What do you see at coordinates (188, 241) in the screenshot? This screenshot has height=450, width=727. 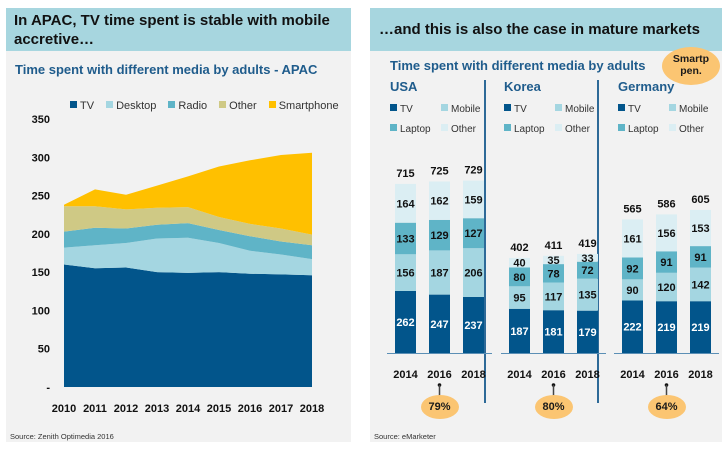 I see `area-radio` at bounding box center [188, 241].